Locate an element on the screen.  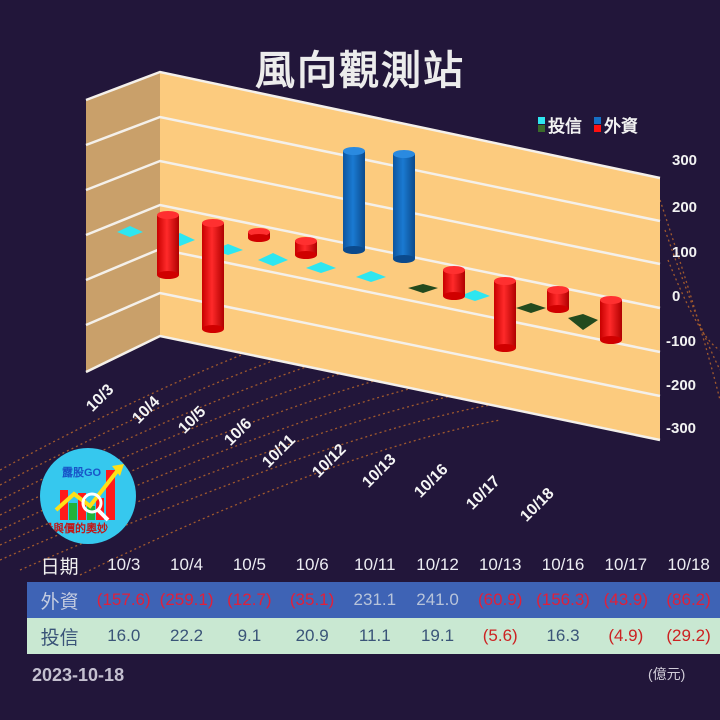
value-cell: 19.1 is located at coordinates (437, 636).